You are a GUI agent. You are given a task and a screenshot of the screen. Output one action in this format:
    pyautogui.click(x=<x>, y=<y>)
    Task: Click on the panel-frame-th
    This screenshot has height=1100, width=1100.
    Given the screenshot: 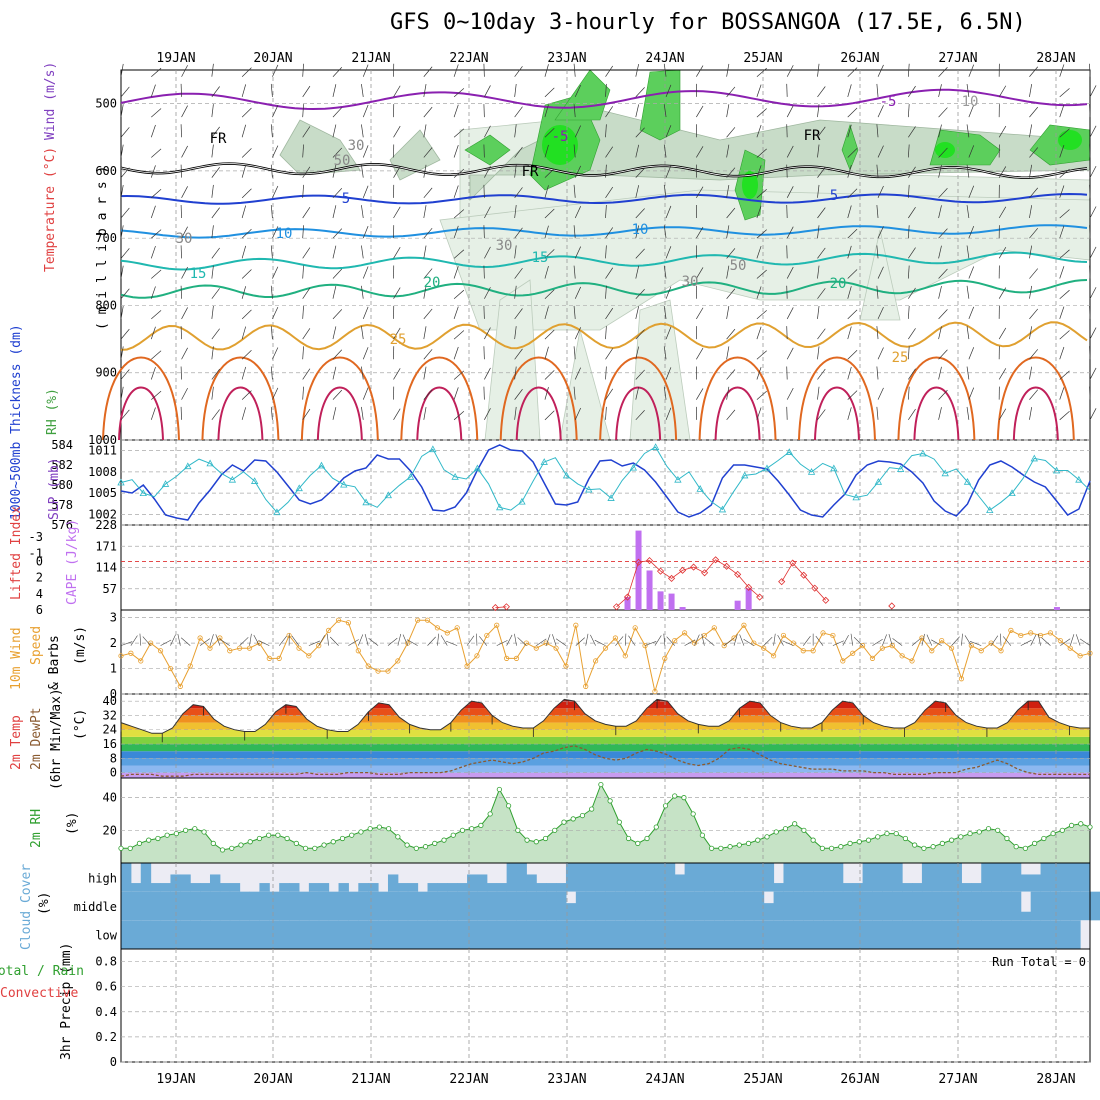 What is the action you would take?
    pyautogui.click(x=605, y=482)
    